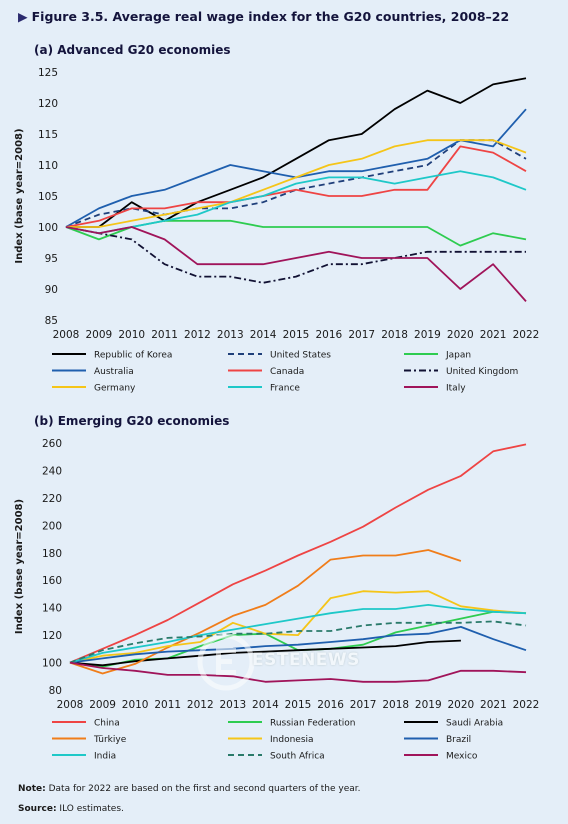 The height and width of the screenshot is (824, 568). Describe the element at coordinates (55, 691) in the screenshot. I see `y-tick-label-b: 80` at that location.